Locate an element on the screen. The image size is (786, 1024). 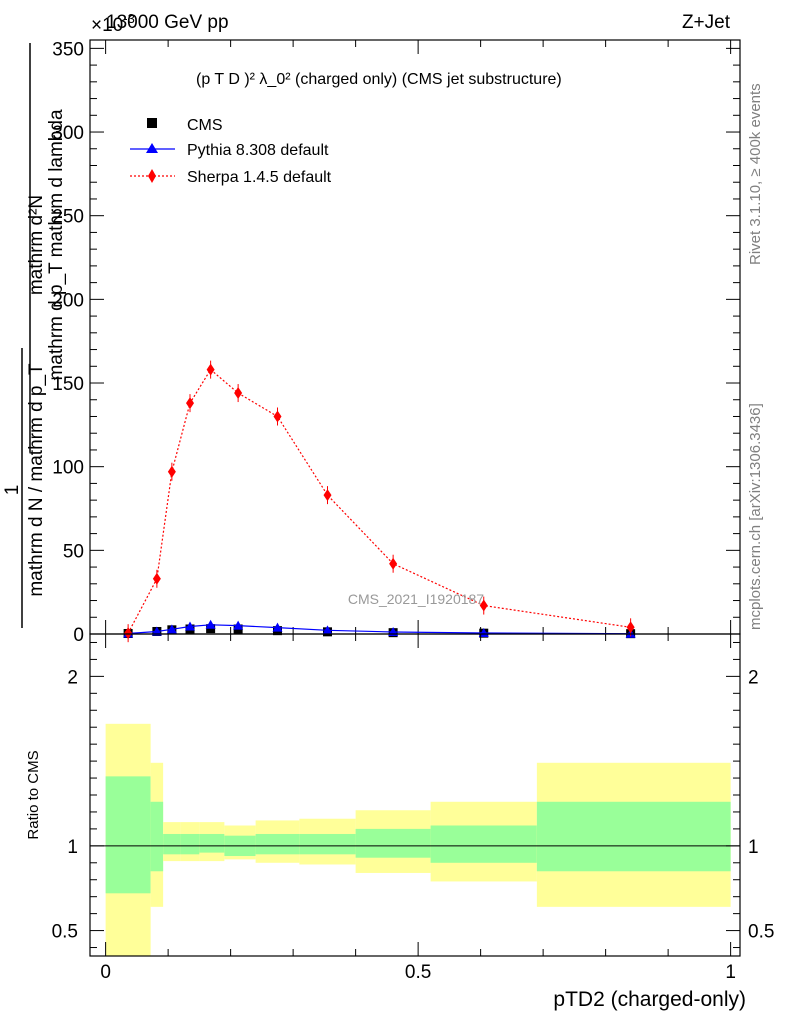
legend-cms-marker is located at coordinates (152, 123).